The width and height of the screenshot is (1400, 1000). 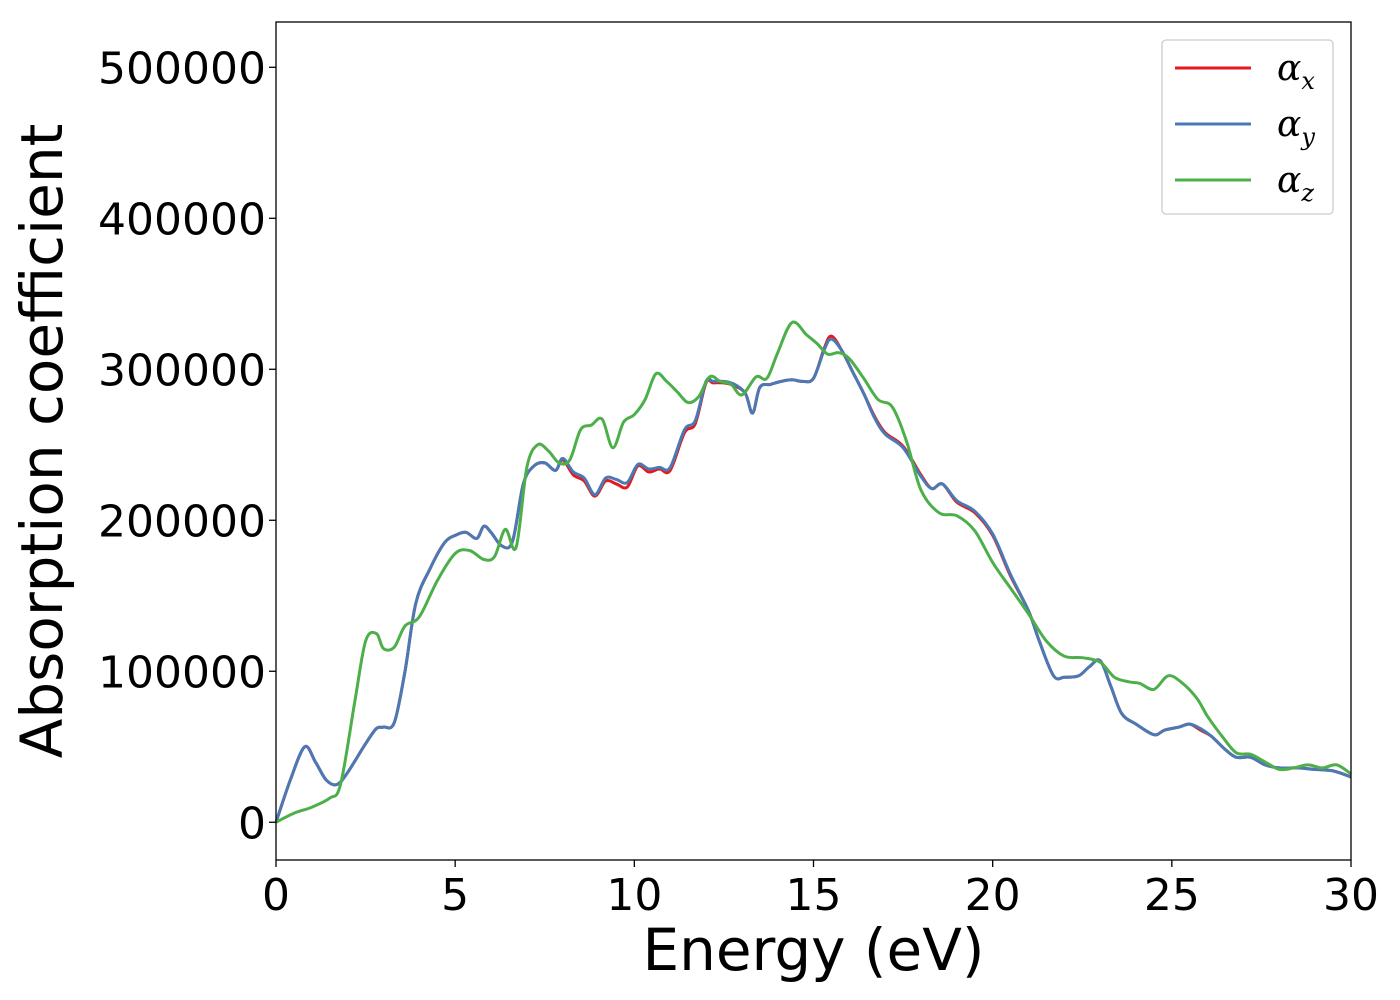 I want to click on y-axis-title: Absorption coefficient, so click(x=42, y=441).